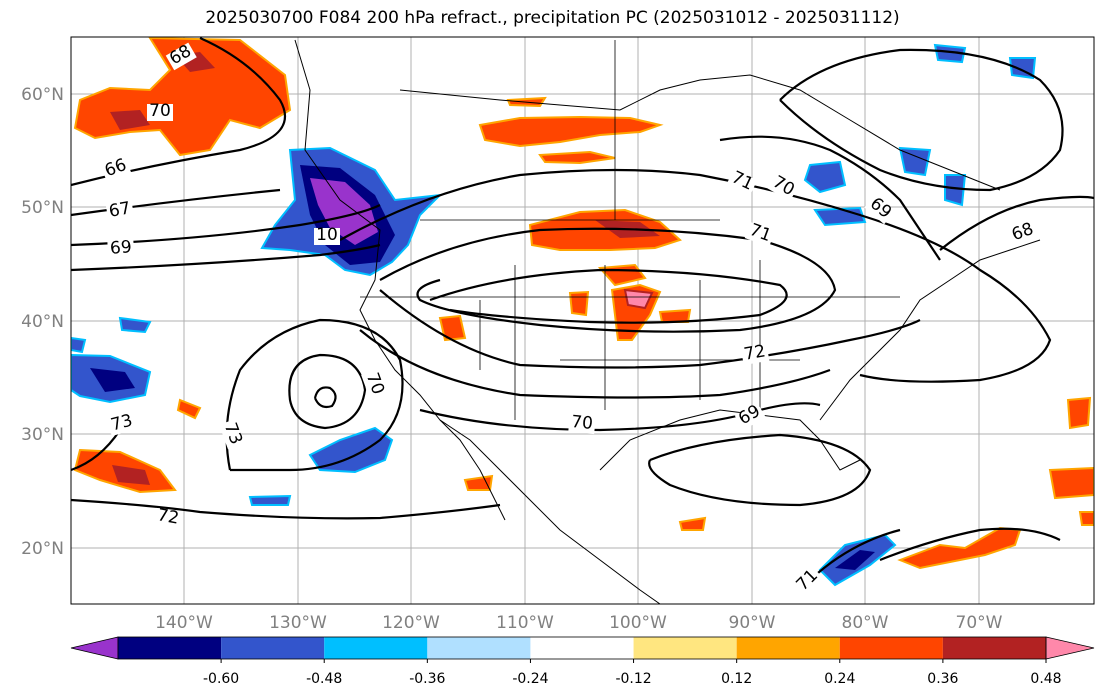 The height and width of the screenshot is (698, 1105). Describe the element at coordinates (427, 679) in the screenshot. I see `colorbar-tick-label: -0.36` at that location.